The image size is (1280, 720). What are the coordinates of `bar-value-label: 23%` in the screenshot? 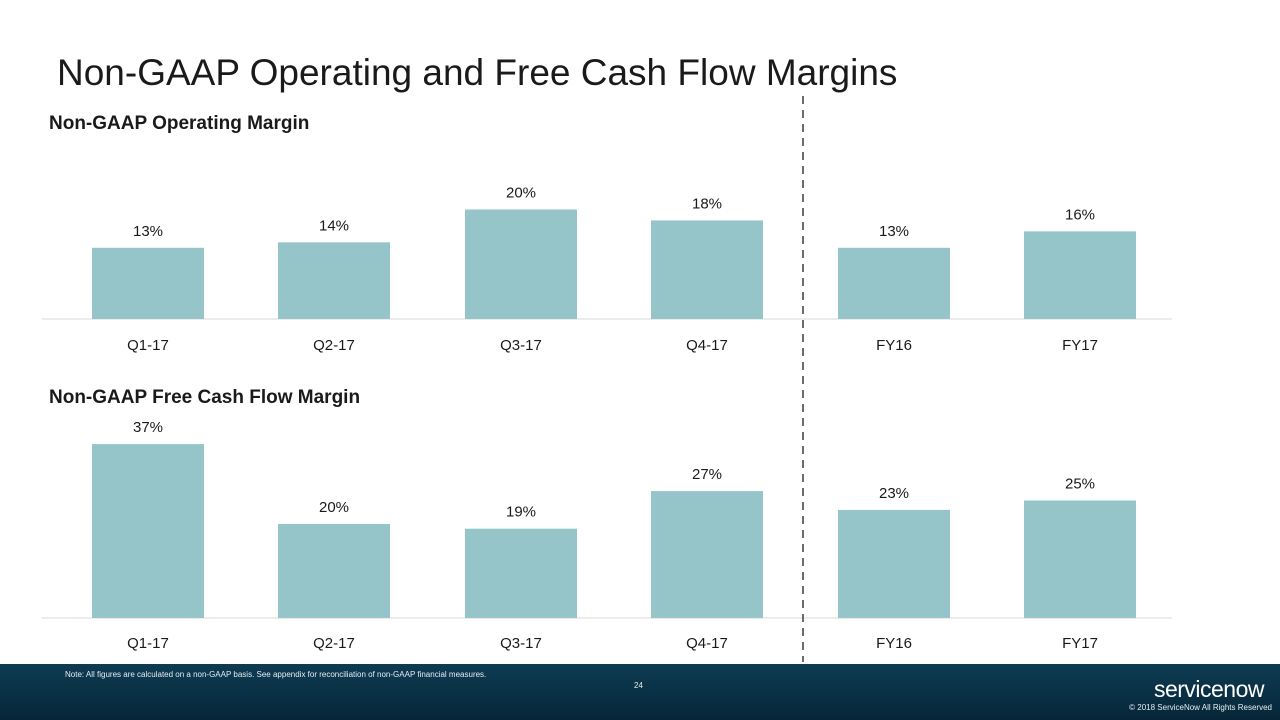 It's located at (894, 493).